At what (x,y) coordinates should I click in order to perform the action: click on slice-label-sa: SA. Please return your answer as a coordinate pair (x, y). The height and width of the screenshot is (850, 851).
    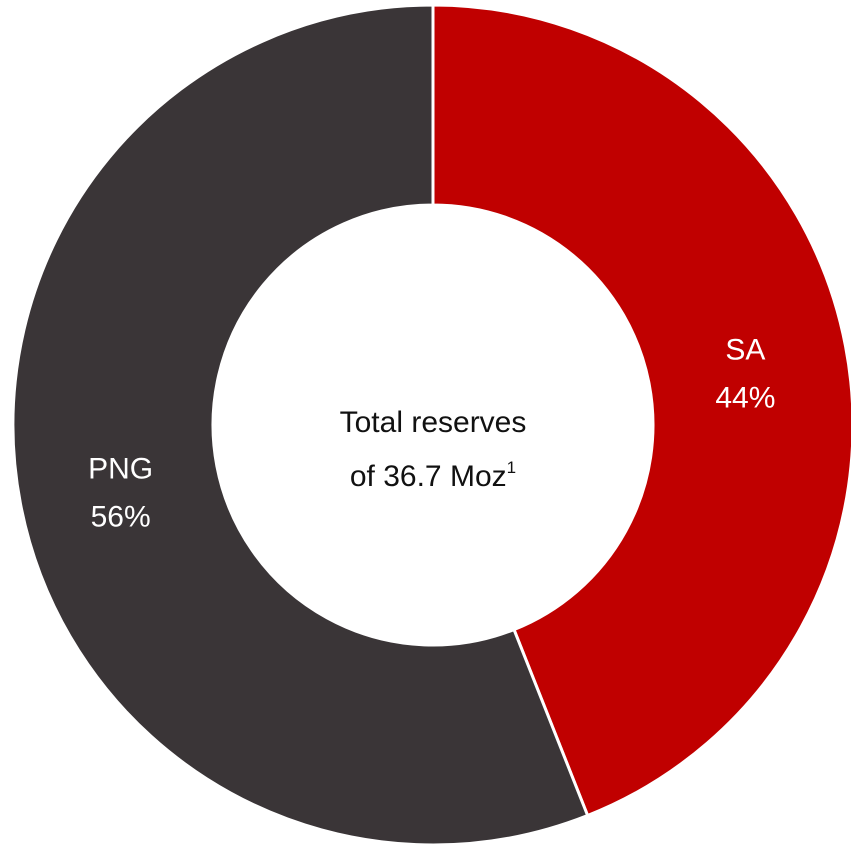
    Looking at the image, I should click on (745, 349).